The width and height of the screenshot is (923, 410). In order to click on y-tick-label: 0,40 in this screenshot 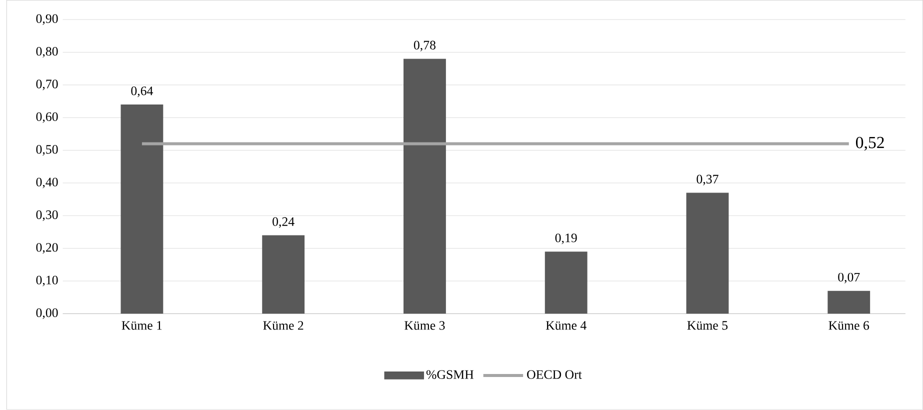, I will do `click(47, 183)`.